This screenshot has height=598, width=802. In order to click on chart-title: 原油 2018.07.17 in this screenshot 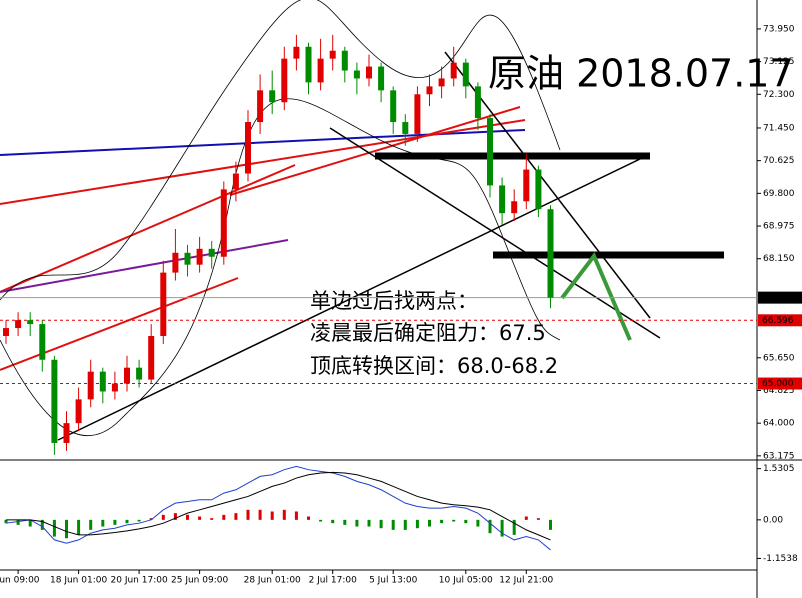, I will do `click(641, 74)`.